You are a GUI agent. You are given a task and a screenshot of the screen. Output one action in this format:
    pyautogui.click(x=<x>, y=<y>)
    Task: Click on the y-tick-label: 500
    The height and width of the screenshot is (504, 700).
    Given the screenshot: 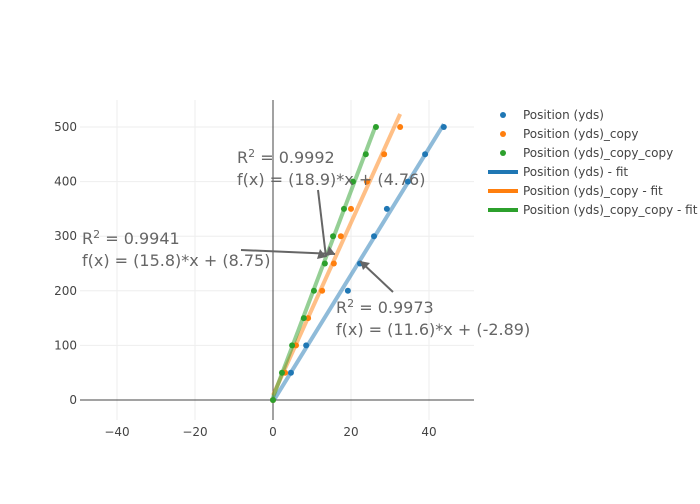 What is the action you would take?
    pyautogui.click(x=65, y=127)
    